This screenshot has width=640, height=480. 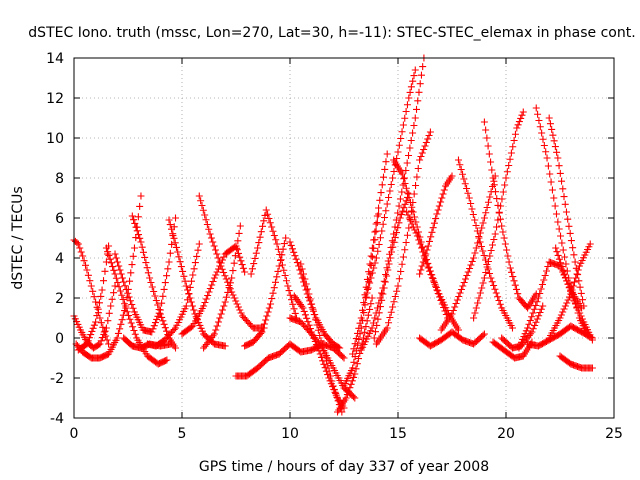 What do you see at coordinates (344, 467) in the screenshot?
I see `x-axis-label: GPS time / hours of day 337 of year 2008` at bounding box center [344, 467].